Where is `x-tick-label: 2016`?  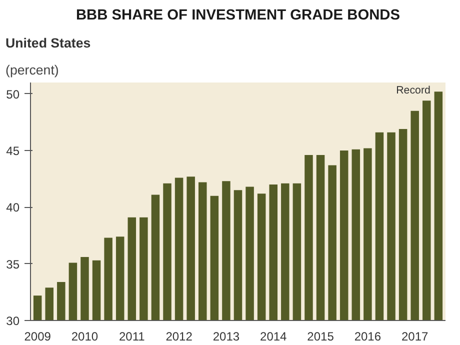 x-tick-label: 2016 is located at coordinates (368, 337).